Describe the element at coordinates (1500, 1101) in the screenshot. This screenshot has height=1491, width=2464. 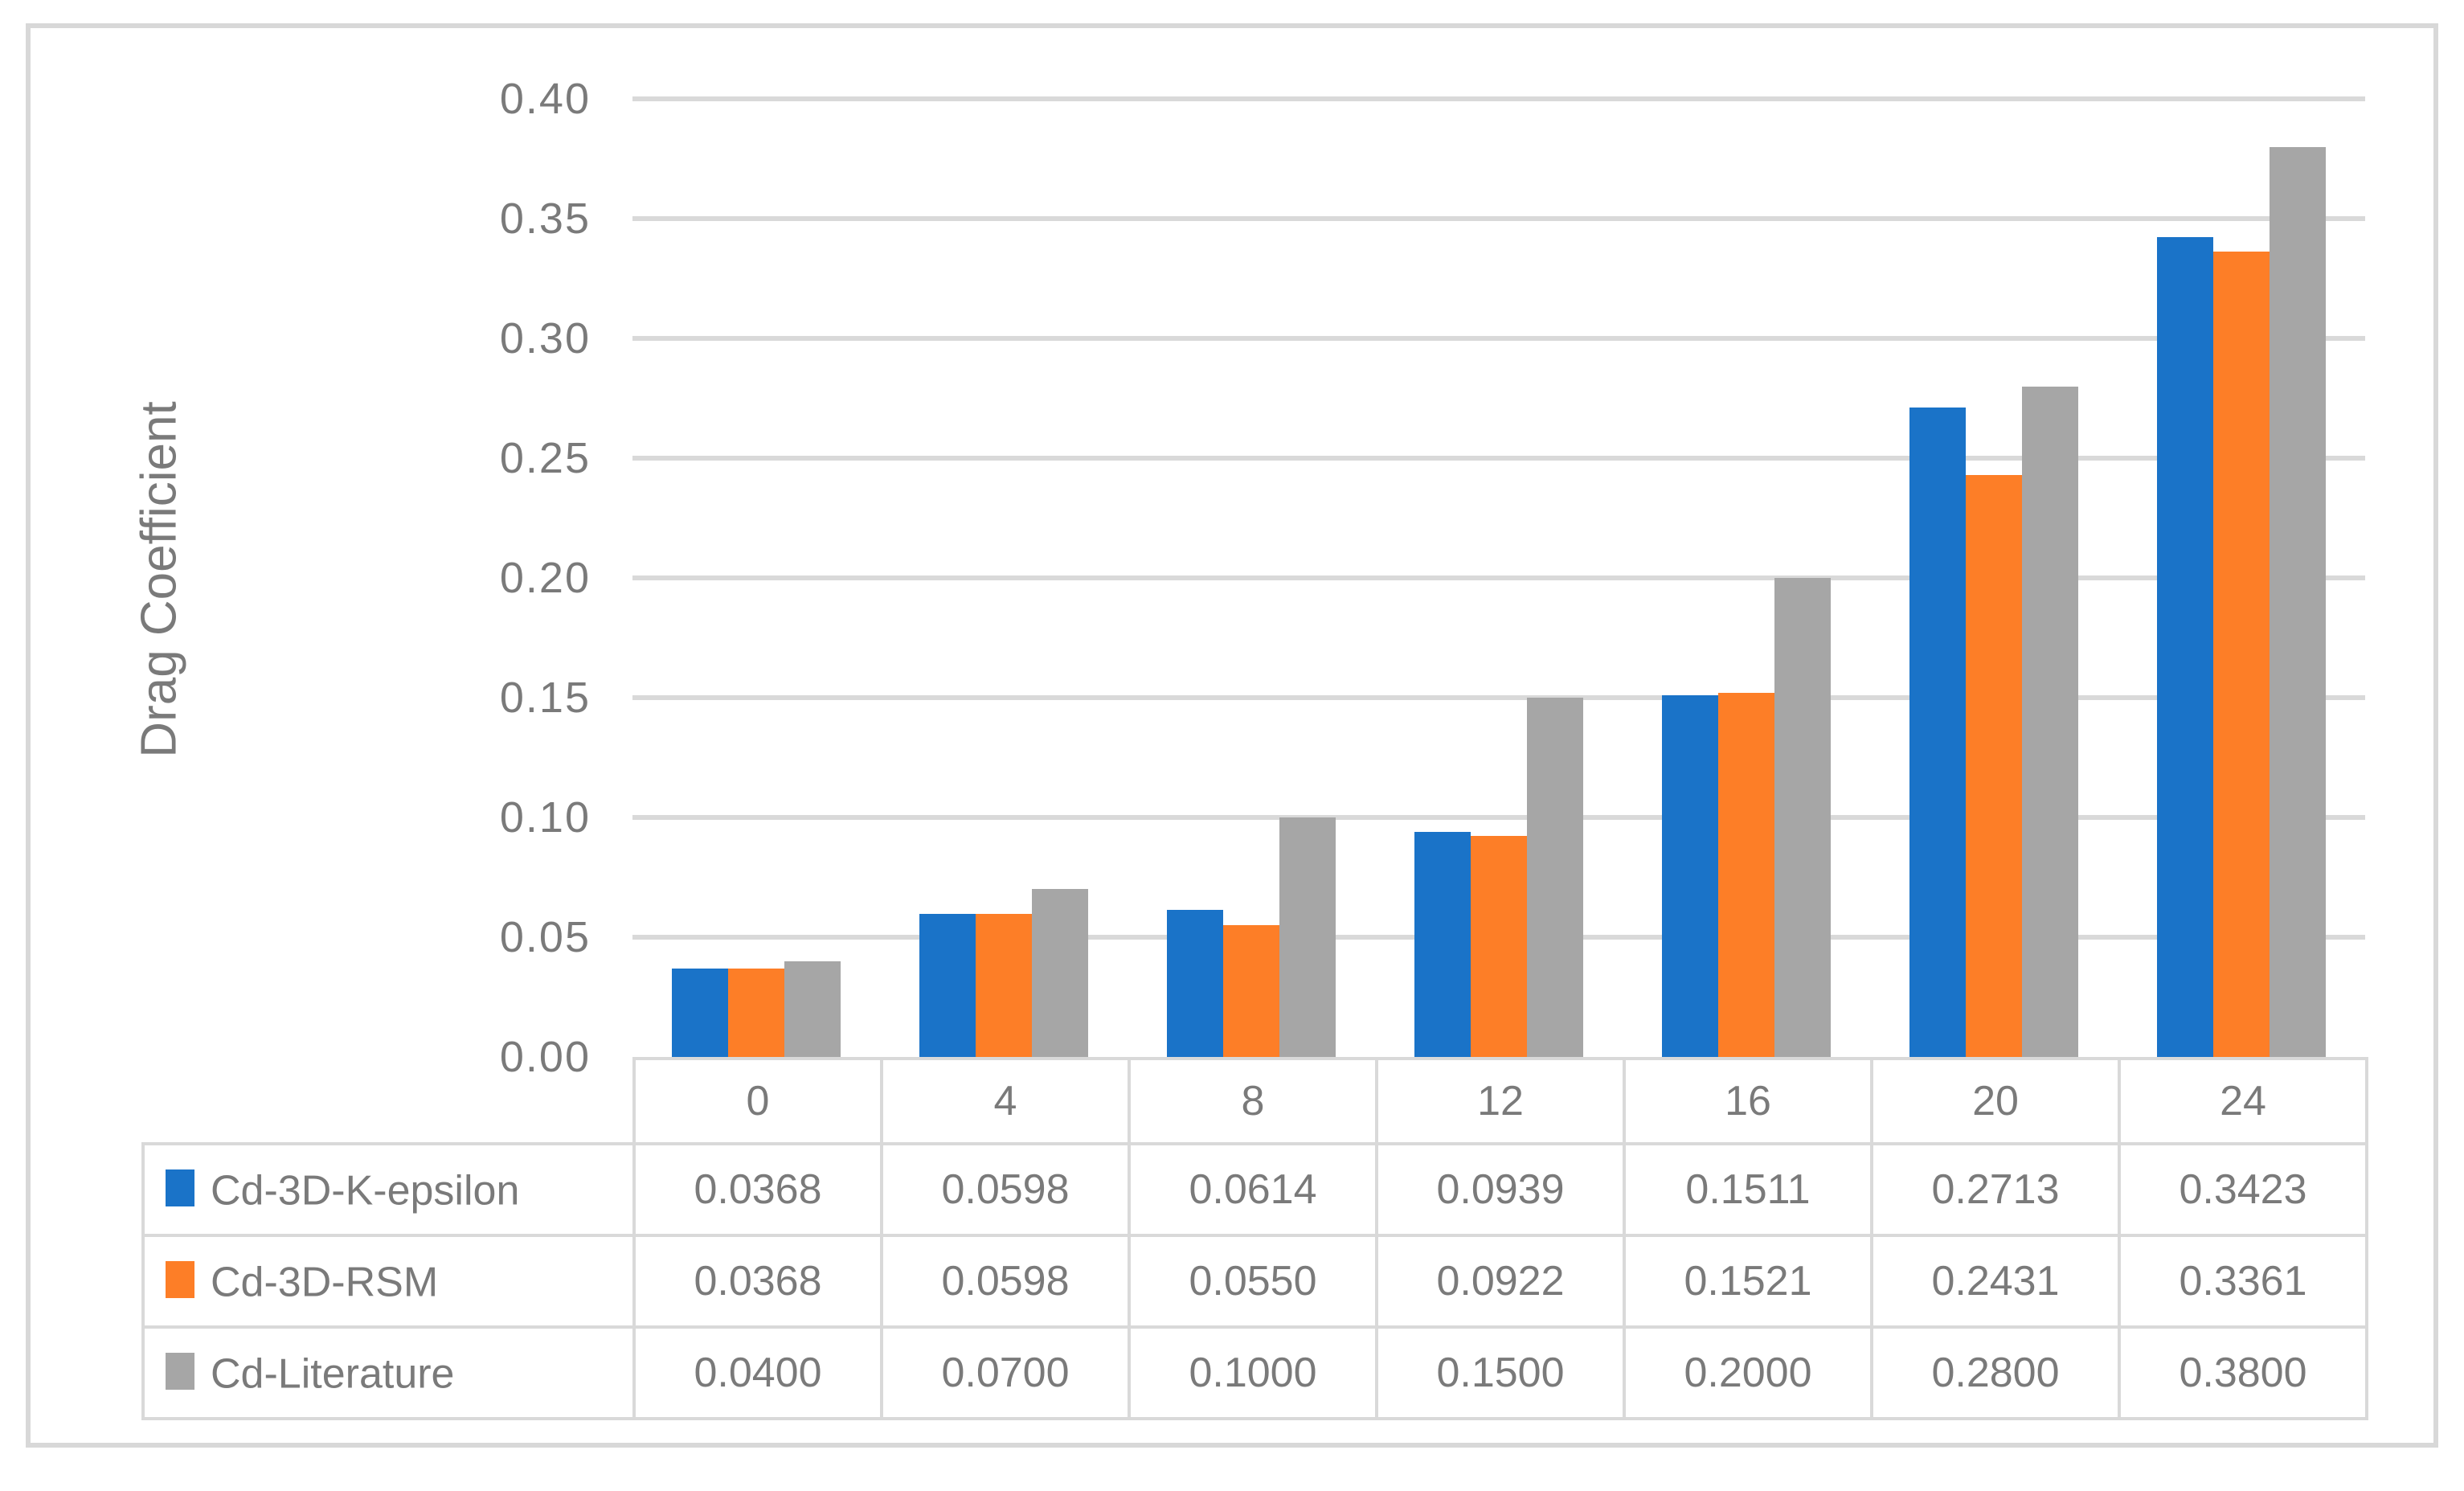
I see `category-header-cell: 12` at that location.